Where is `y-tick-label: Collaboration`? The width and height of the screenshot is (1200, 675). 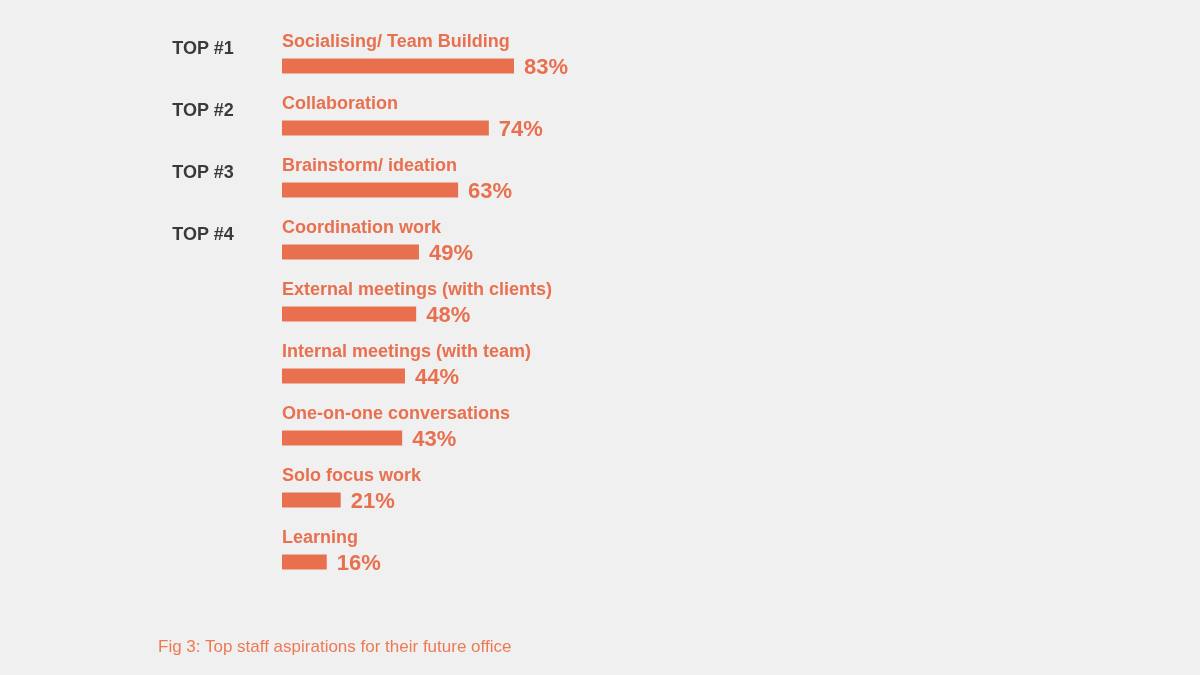 y-tick-label: Collaboration is located at coordinates (340, 103).